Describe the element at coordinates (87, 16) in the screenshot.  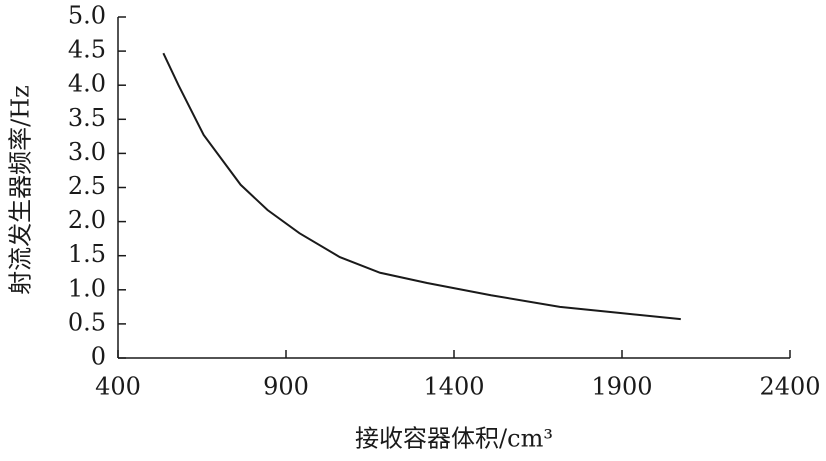
I see `y-tick-label: 5.0` at that location.